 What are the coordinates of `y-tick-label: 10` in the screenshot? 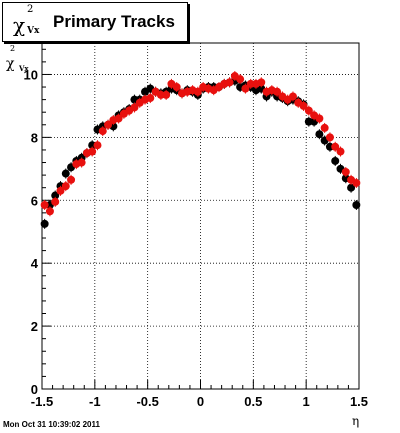 It's located at (31, 74).